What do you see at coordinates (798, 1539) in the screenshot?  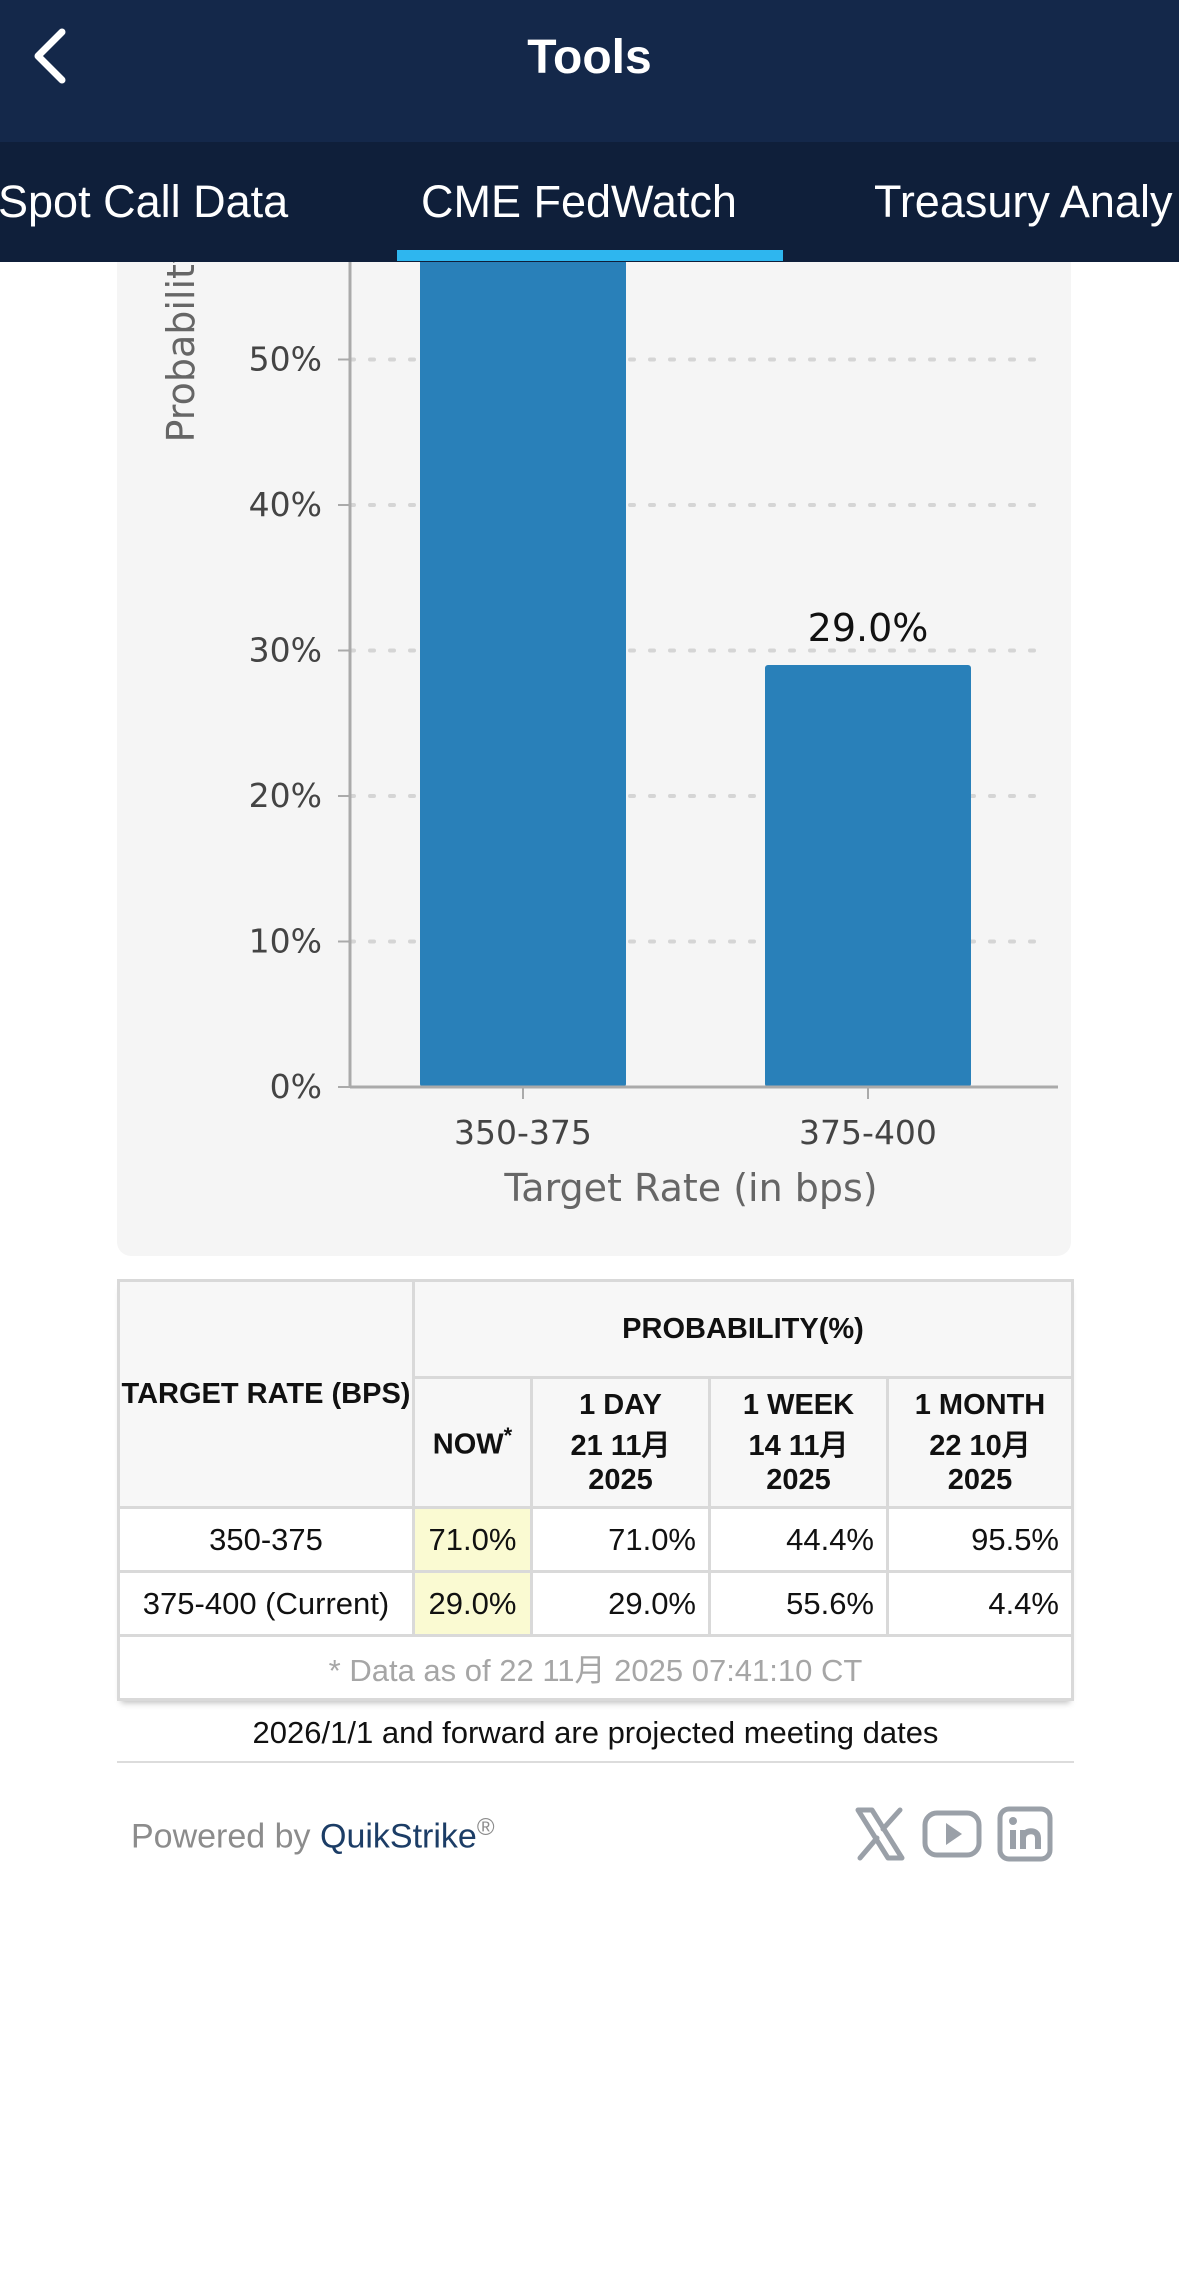 I see `cell-1-week: 44.4%` at bounding box center [798, 1539].